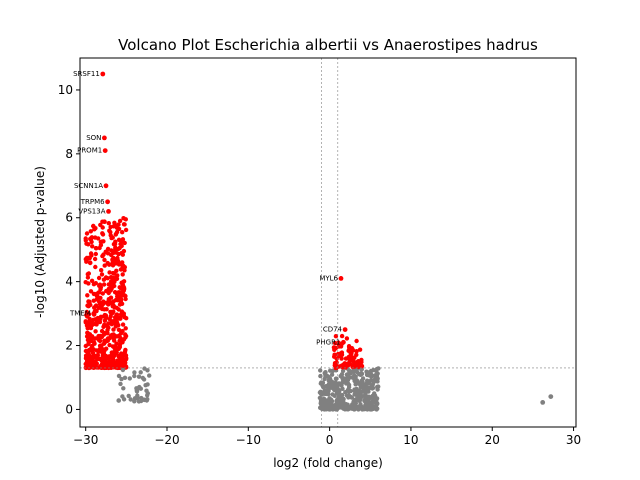 The height and width of the screenshot is (480, 640). Describe the element at coordinates (330, 440) in the screenshot. I see `x-tick-label: 0` at that location.